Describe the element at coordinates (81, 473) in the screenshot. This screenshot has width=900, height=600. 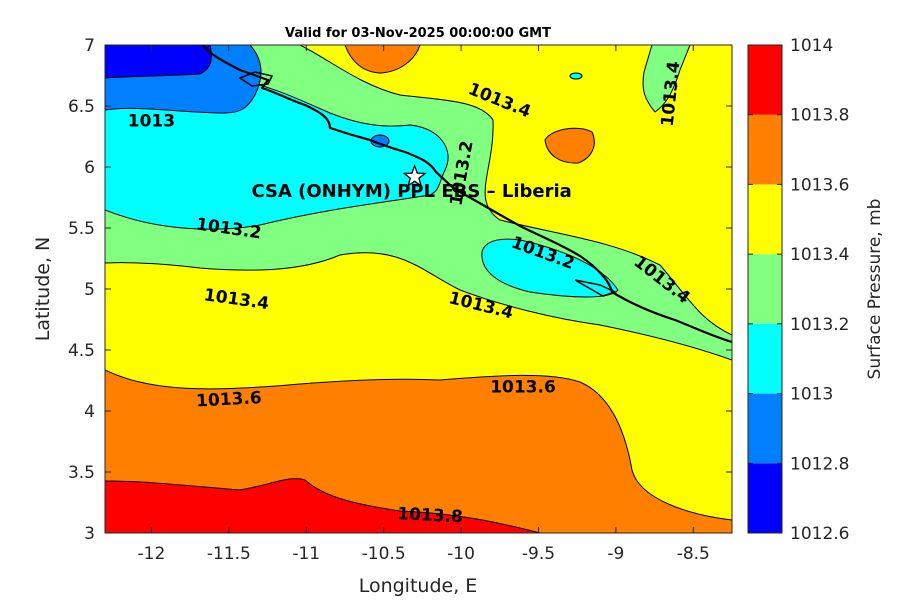
I see `y-tick-label: 3.5` at that location.